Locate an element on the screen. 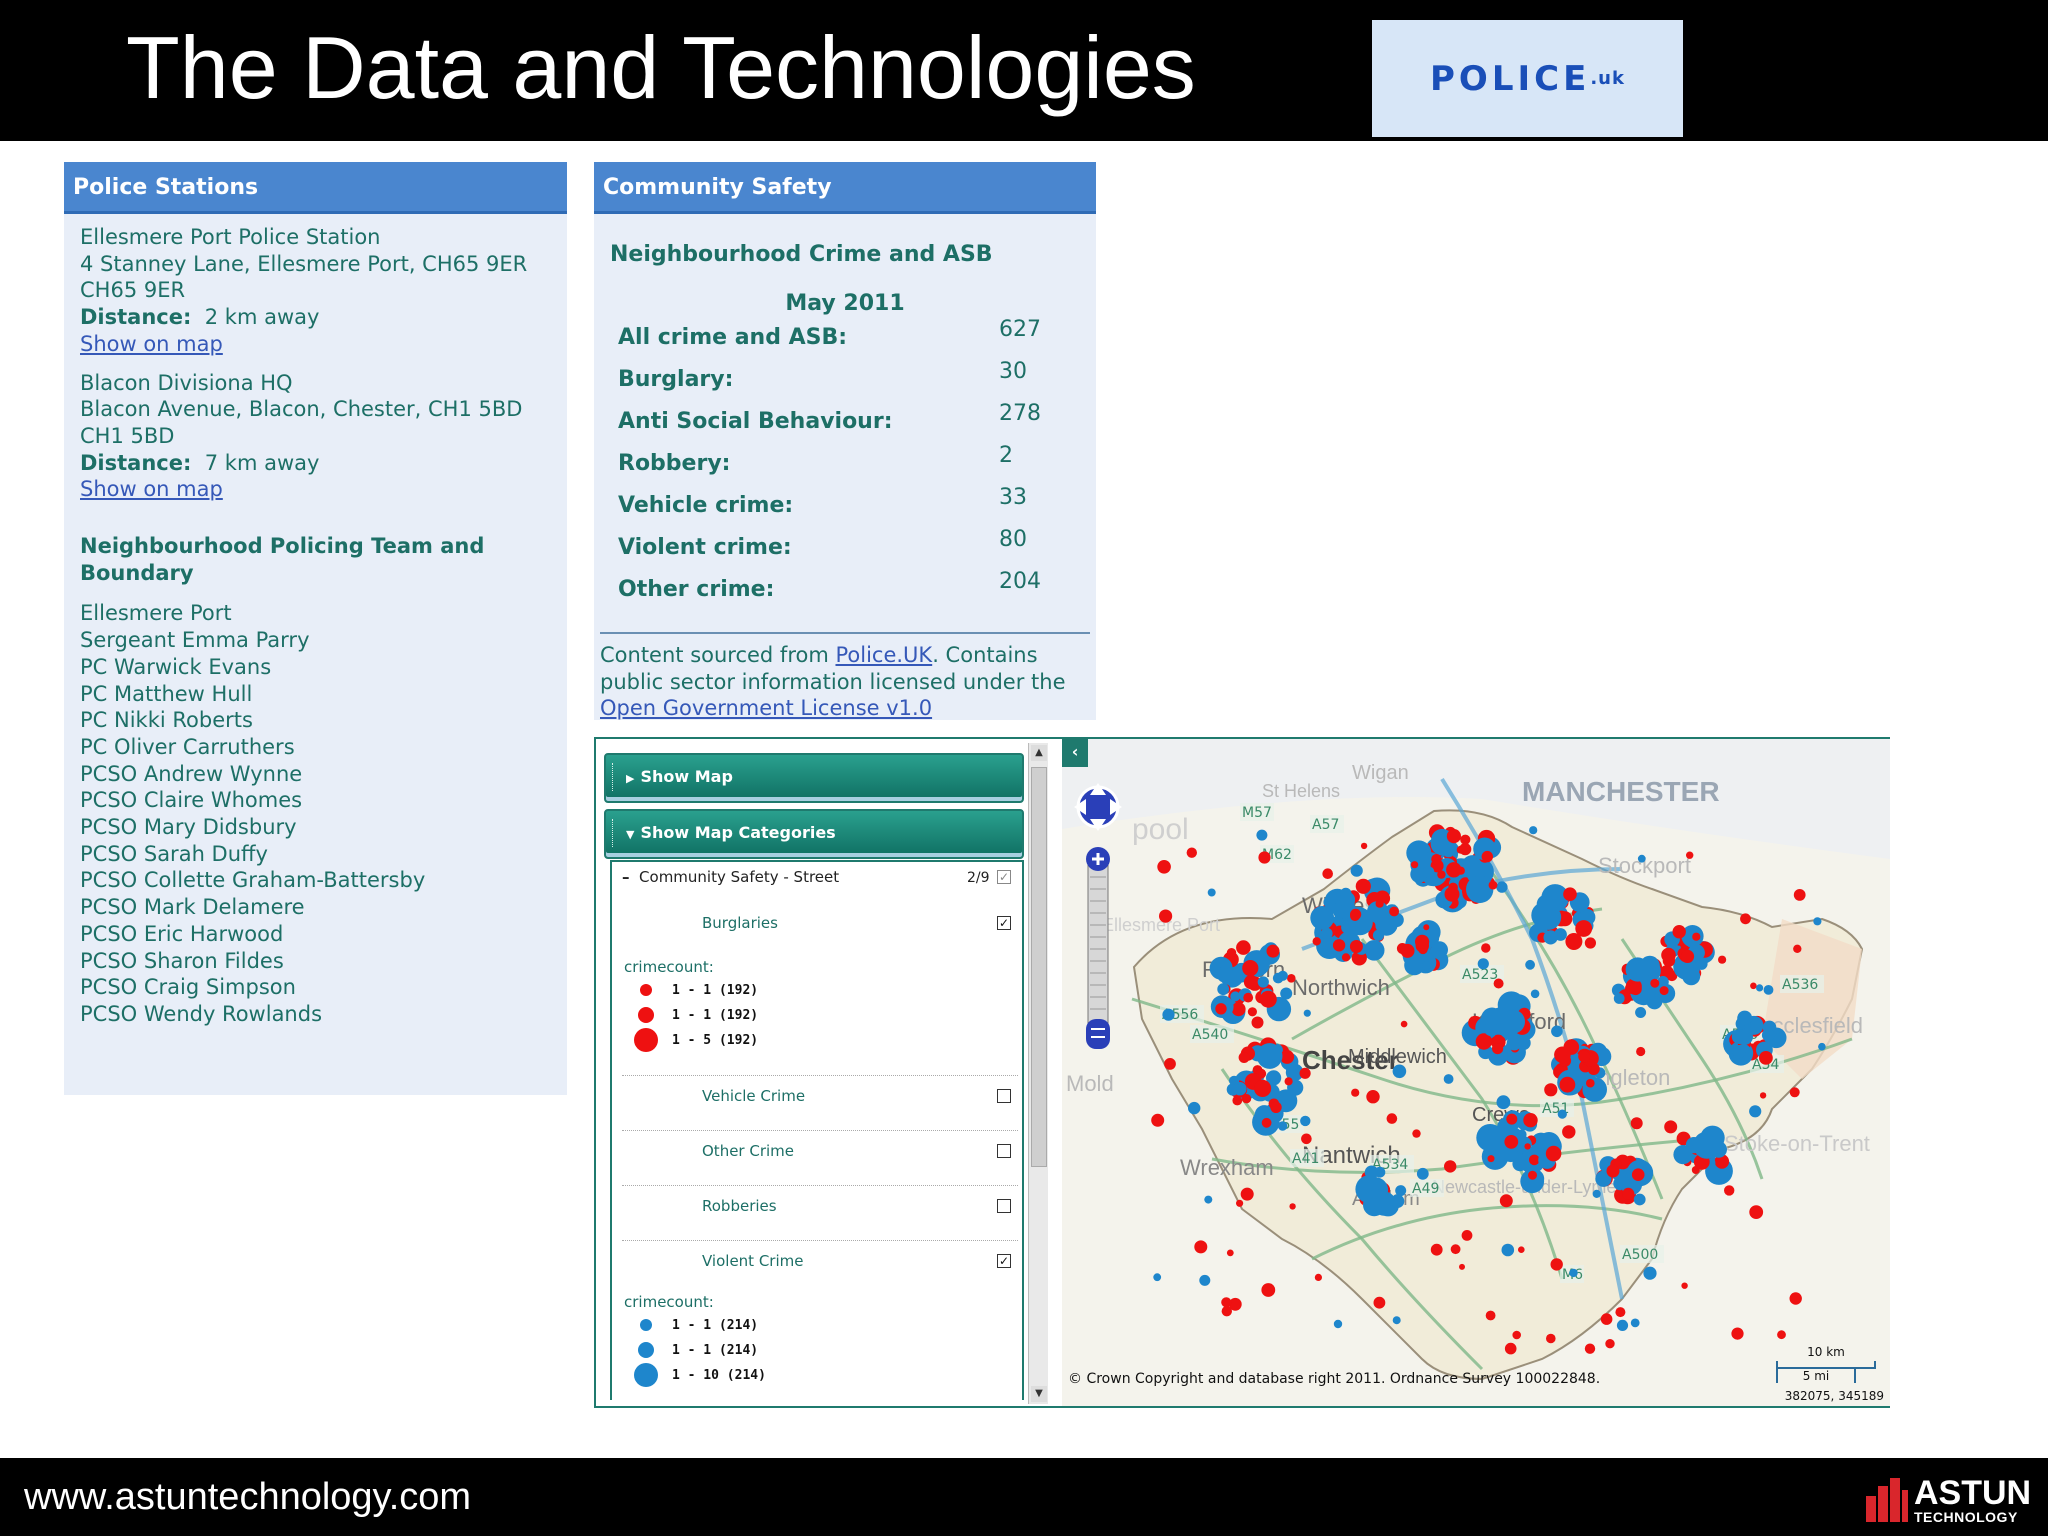 The height and width of the screenshot is (1536, 2048). place-label: Wrexham is located at coordinates (1227, 1167).